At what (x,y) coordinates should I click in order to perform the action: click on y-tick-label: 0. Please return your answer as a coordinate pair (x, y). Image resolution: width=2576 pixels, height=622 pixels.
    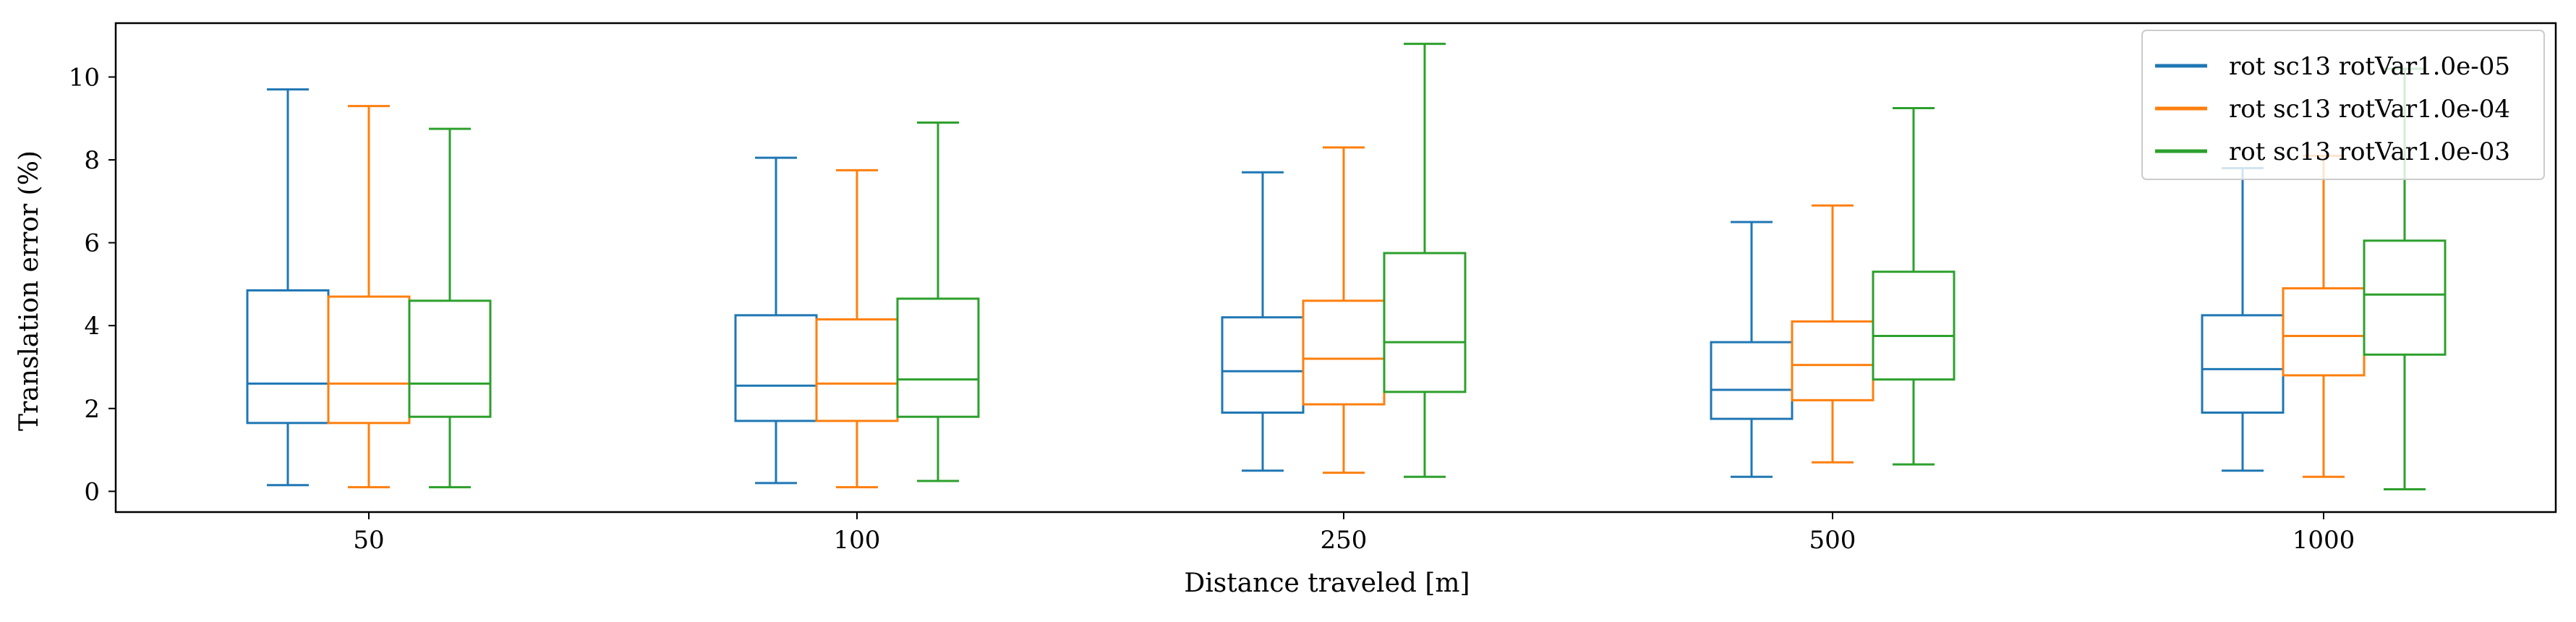
    Looking at the image, I should click on (92, 491).